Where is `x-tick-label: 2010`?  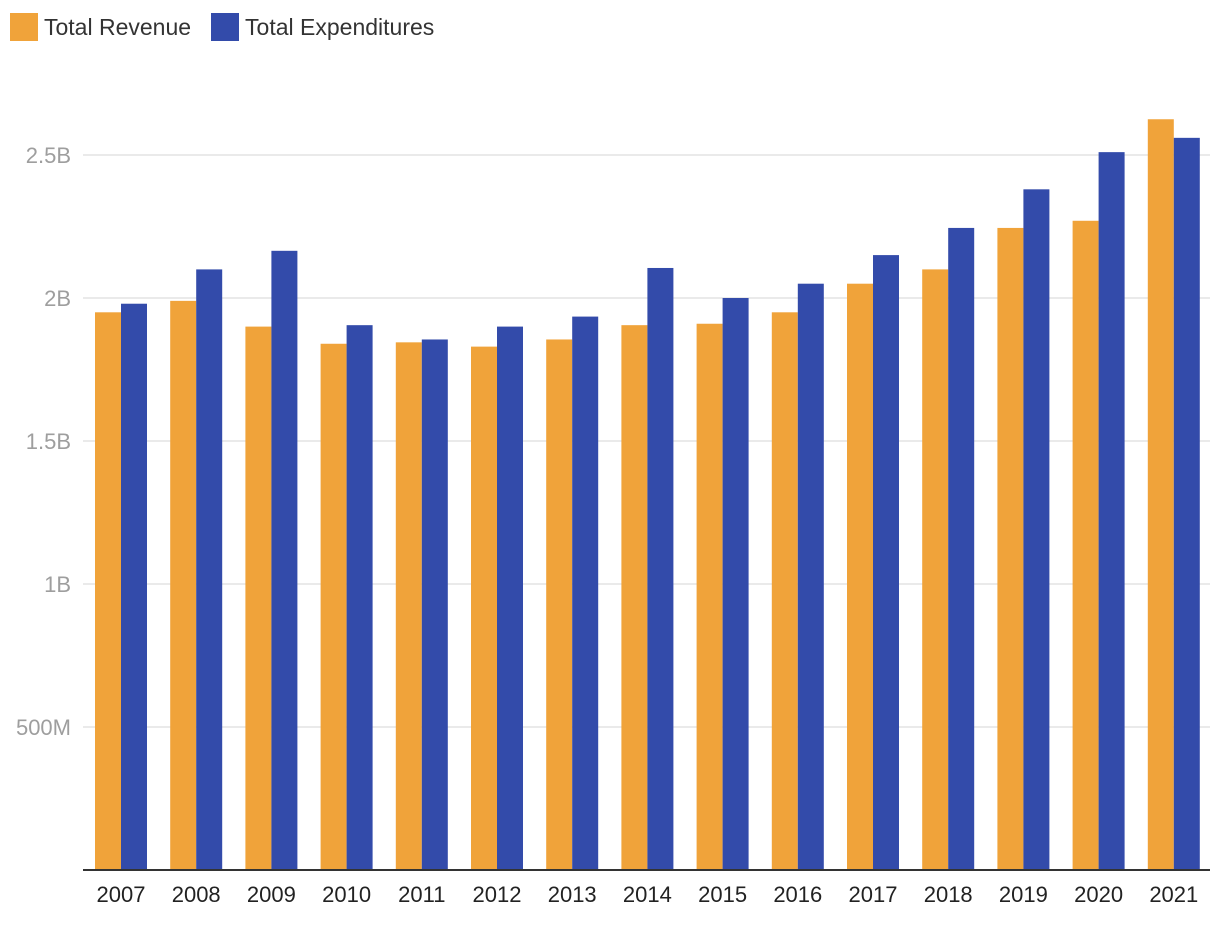
x-tick-label: 2010 is located at coordinates (346, 894).